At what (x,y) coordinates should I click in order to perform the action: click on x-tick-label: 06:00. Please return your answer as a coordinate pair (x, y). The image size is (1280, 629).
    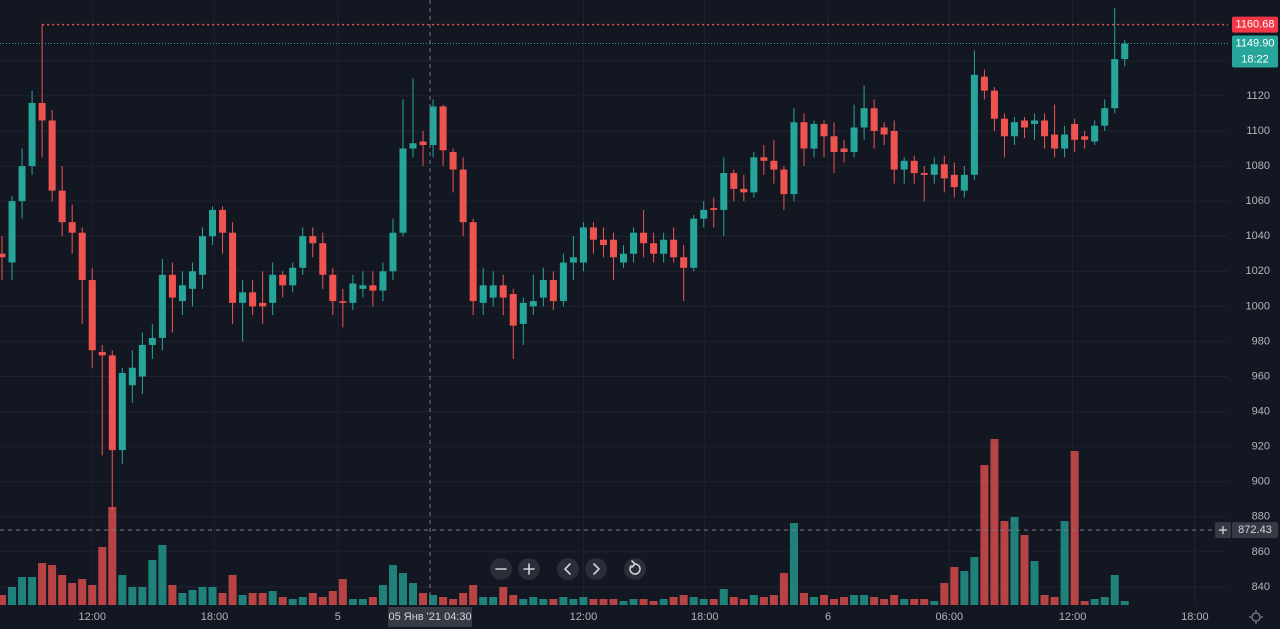
    Looking at the image, I should click on (950, 617).